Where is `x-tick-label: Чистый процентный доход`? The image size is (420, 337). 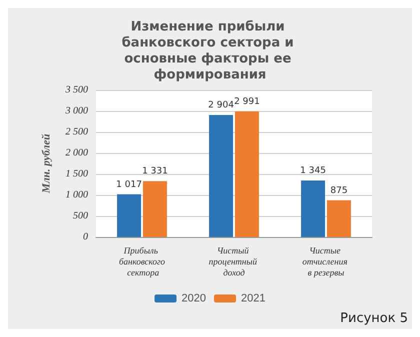
x-tick-label: Чистый процентный доход is located at coordinates (234, 262).